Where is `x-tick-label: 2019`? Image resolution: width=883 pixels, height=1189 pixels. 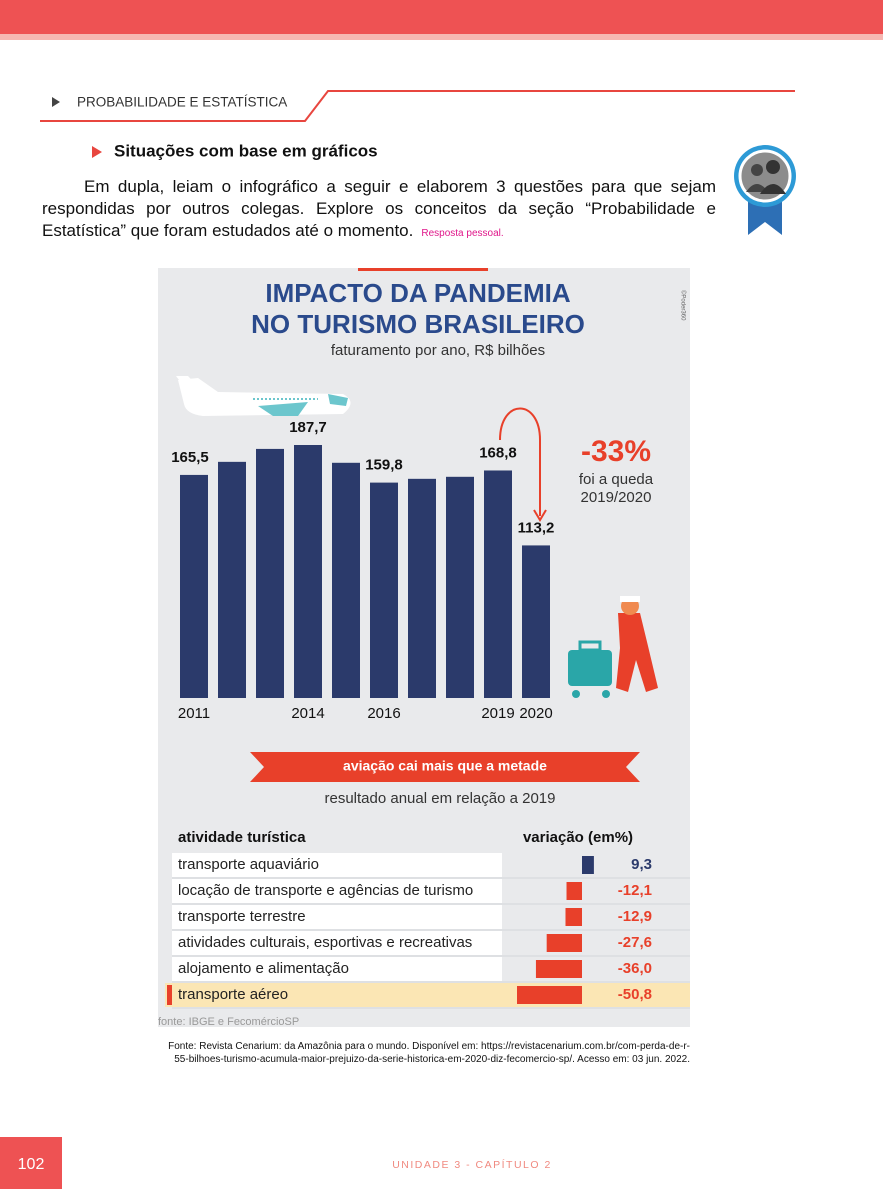 x-tick-label: 2019 is located at coordinates (497, 713).